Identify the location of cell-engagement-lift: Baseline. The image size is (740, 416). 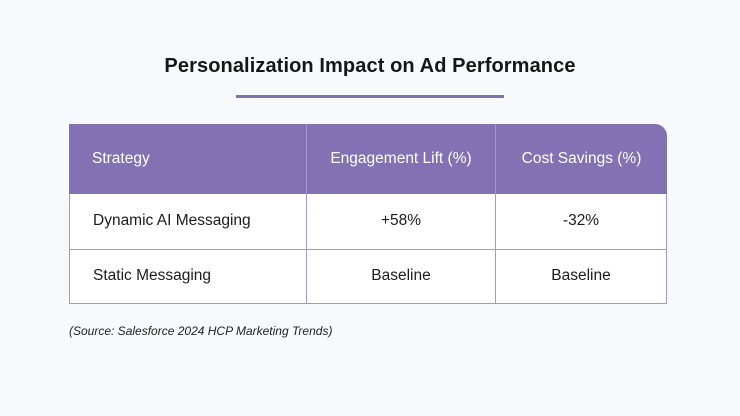
(401, 276).